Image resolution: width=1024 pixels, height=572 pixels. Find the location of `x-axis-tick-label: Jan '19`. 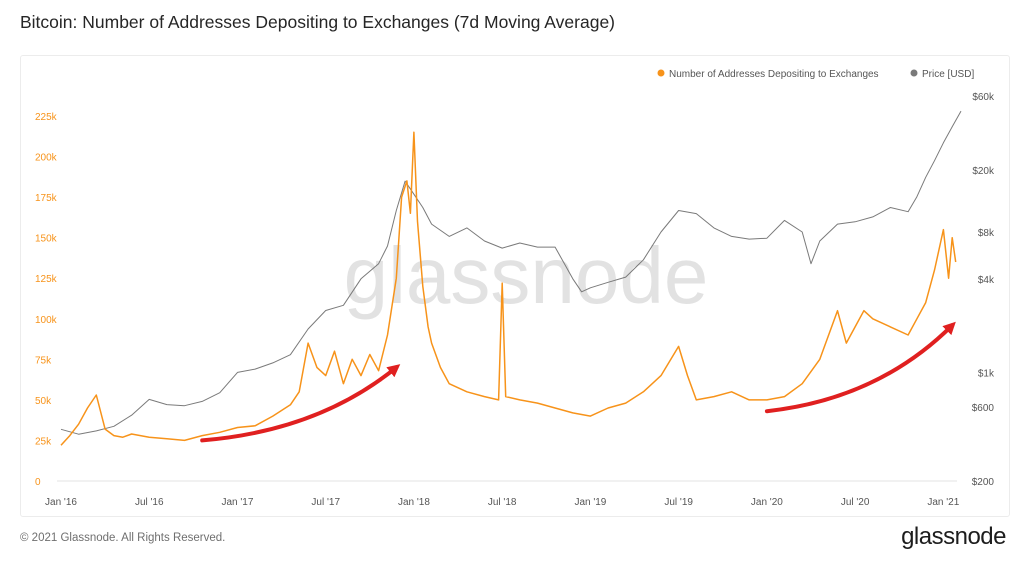

x-axis-tick-label: Jan '19 is located at coordinates (590, 502).